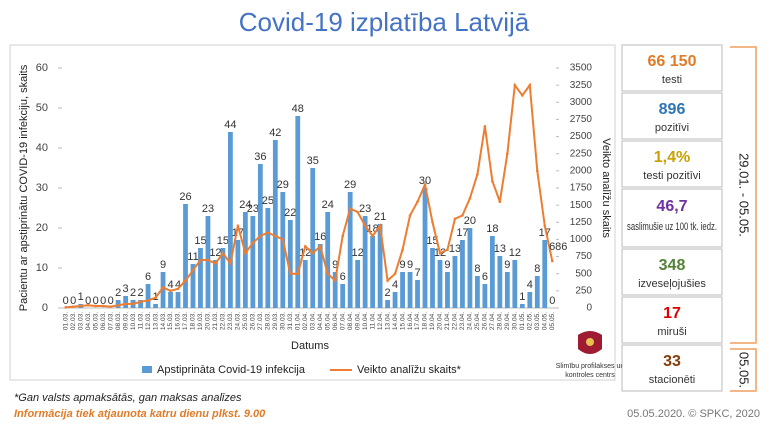 This screenshot has height=437, width=768. What do you see at coordinates (492, 229) in the screenshot?
I see `bar-label: 18` at bounding box center [492, 229].